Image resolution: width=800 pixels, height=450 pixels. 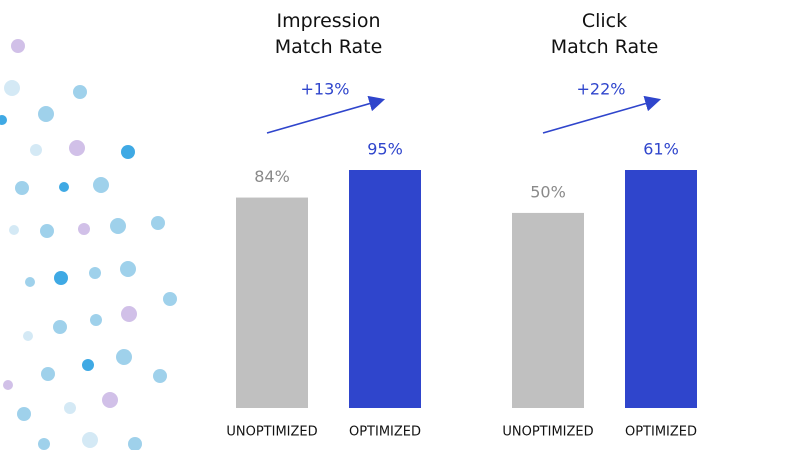 I want to click on value-label: 50%, so click(x=548, y=191).